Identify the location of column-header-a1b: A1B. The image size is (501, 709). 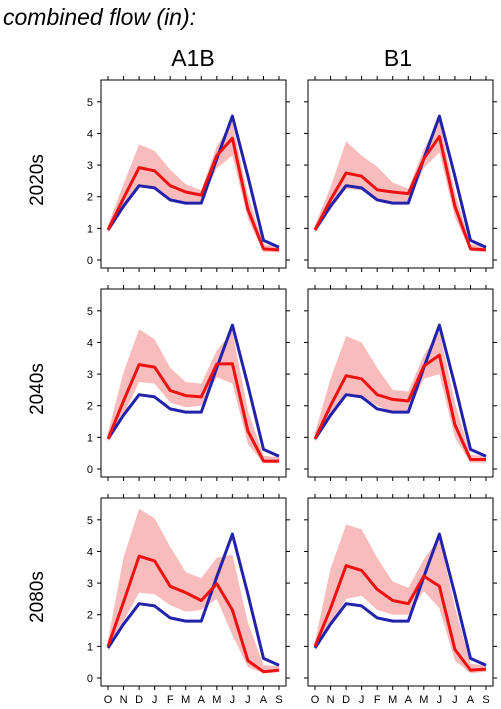
(192, 58).